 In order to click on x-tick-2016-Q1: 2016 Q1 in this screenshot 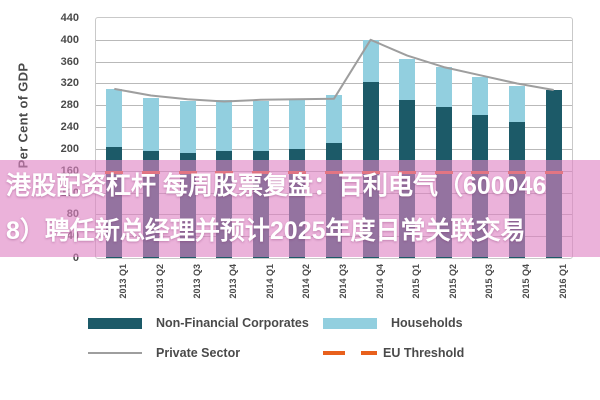, I will do `click(562, 281)`.